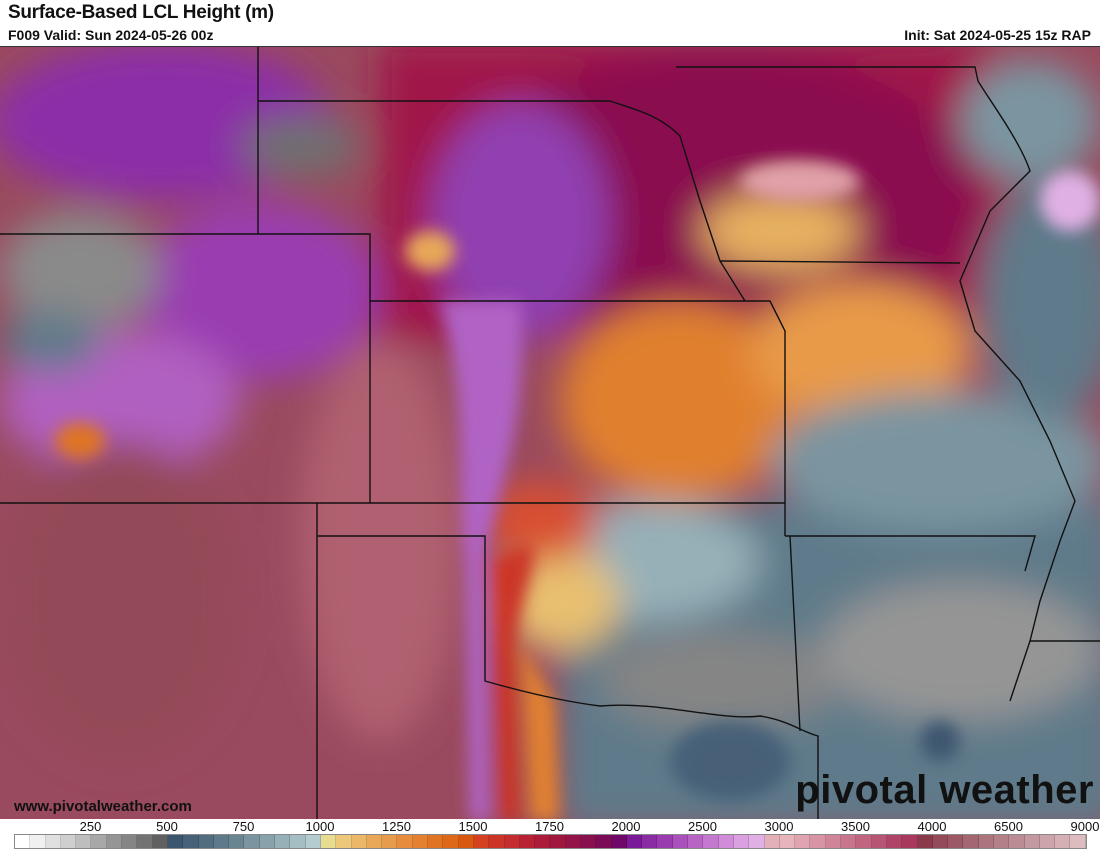 The width and height of the screenshot is (1100, 850). Describe the element at coordinates (320, 826) in the screenshot. I see `colorbar-tick-label: 1000` at that location.